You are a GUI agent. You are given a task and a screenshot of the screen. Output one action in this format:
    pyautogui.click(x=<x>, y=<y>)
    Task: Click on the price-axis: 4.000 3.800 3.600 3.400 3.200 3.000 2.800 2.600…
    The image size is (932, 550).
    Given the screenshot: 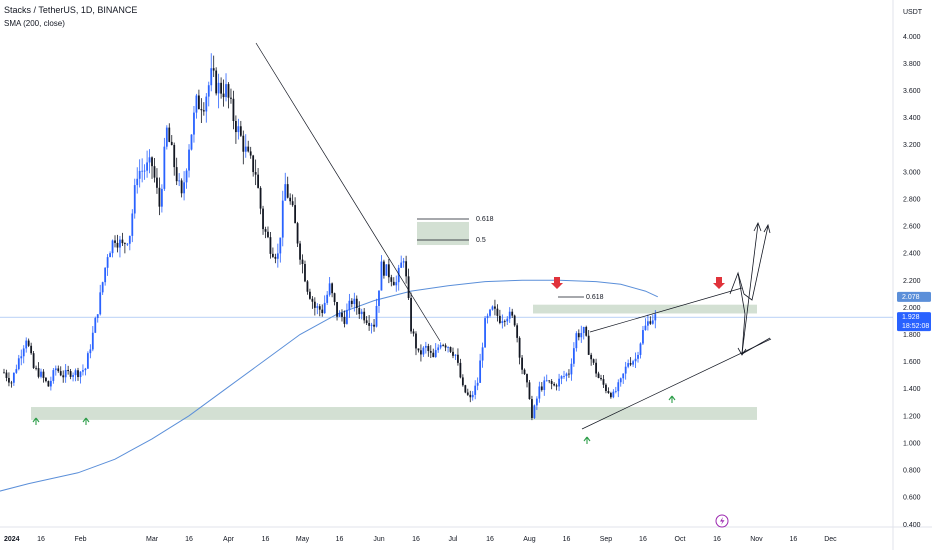 What is the action you would take?
    pyautogui.click(x=912, y=281)
    